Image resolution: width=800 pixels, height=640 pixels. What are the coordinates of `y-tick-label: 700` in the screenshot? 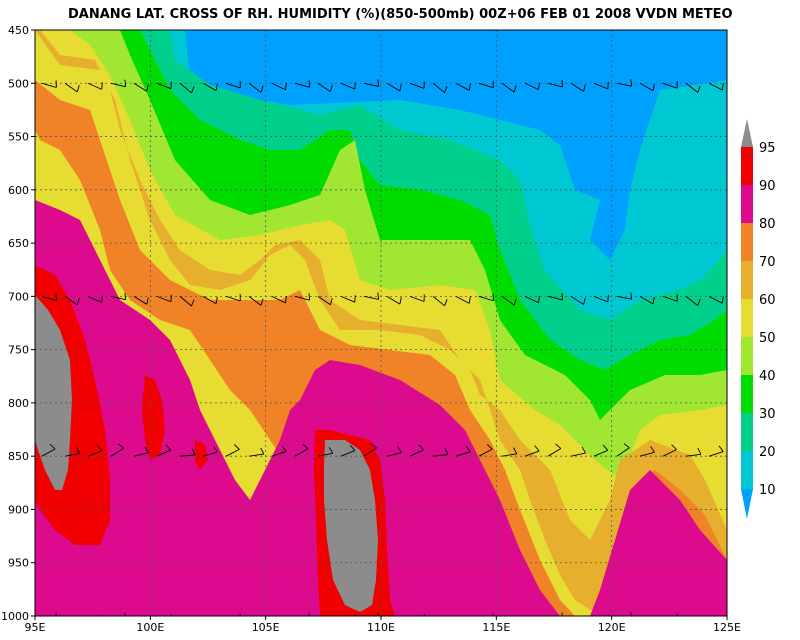 It's located at (18, 296).